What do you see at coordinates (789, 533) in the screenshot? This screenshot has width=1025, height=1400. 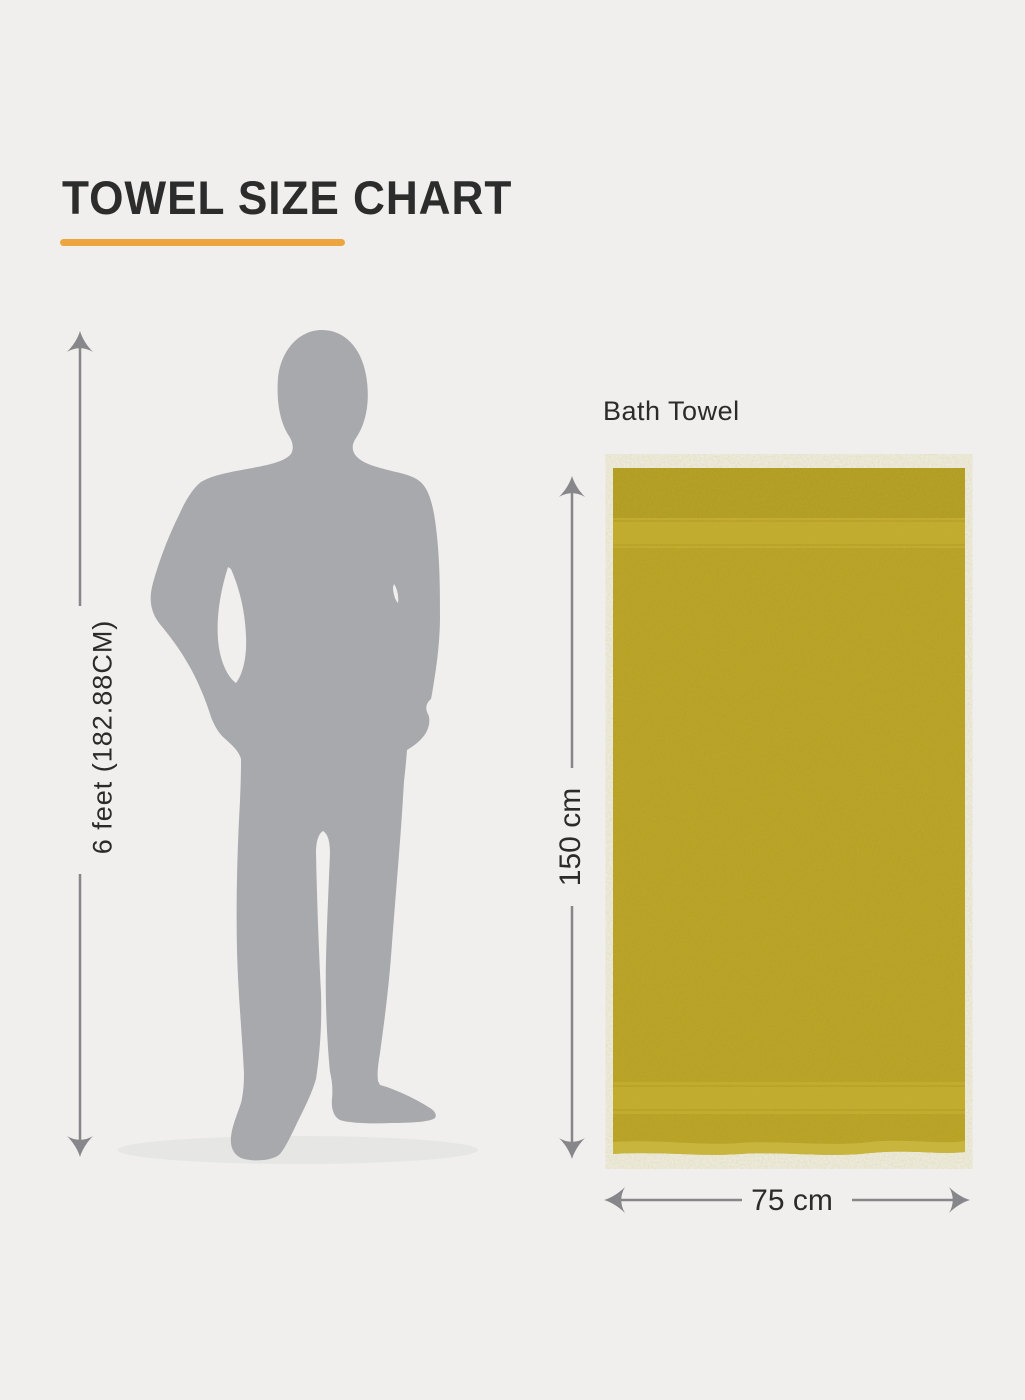 I see `towel-top-border-stripe` at bounding box center [789, 533].